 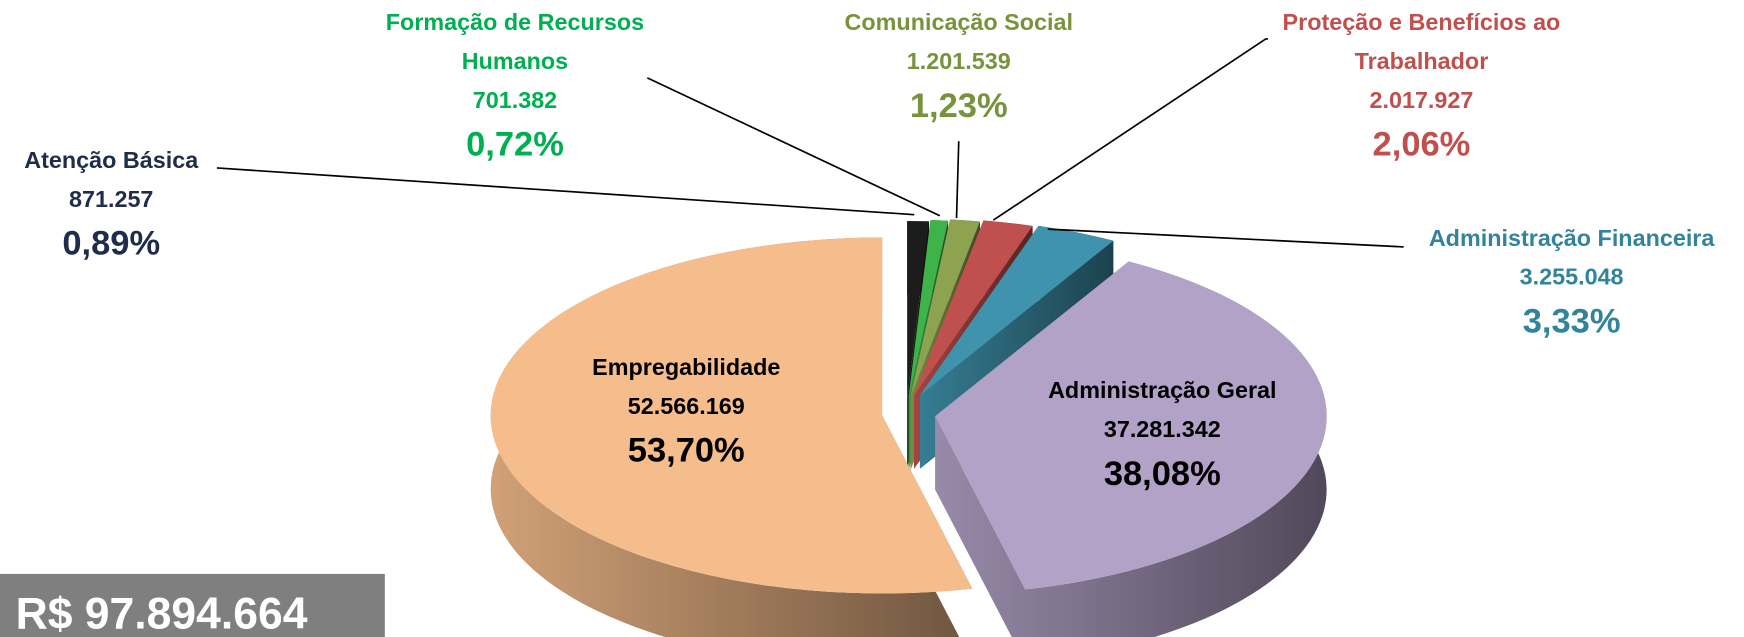 I want to click on category-label: Proteção e Benefícios ao Trabalhador, so click(x=1421, y=42).